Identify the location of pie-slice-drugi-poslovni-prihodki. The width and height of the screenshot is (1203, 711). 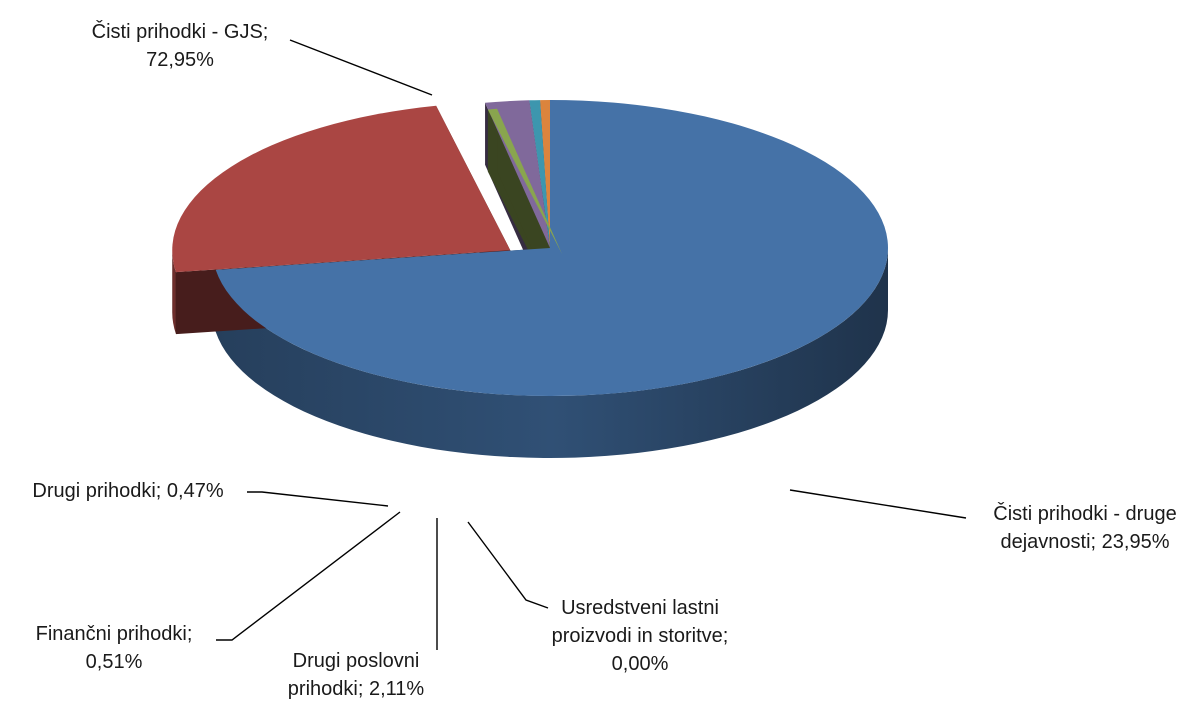
(517, 174).